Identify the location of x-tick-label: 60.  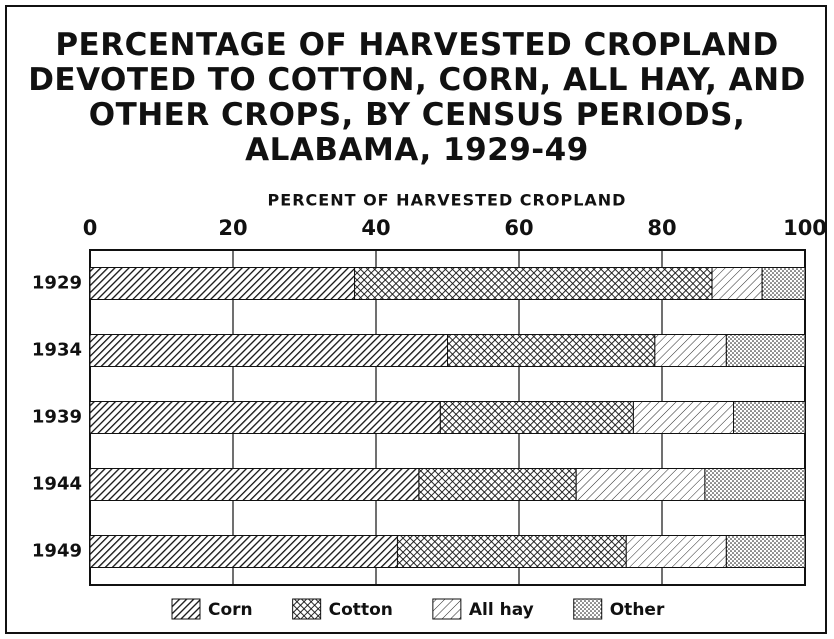
(518, 228).